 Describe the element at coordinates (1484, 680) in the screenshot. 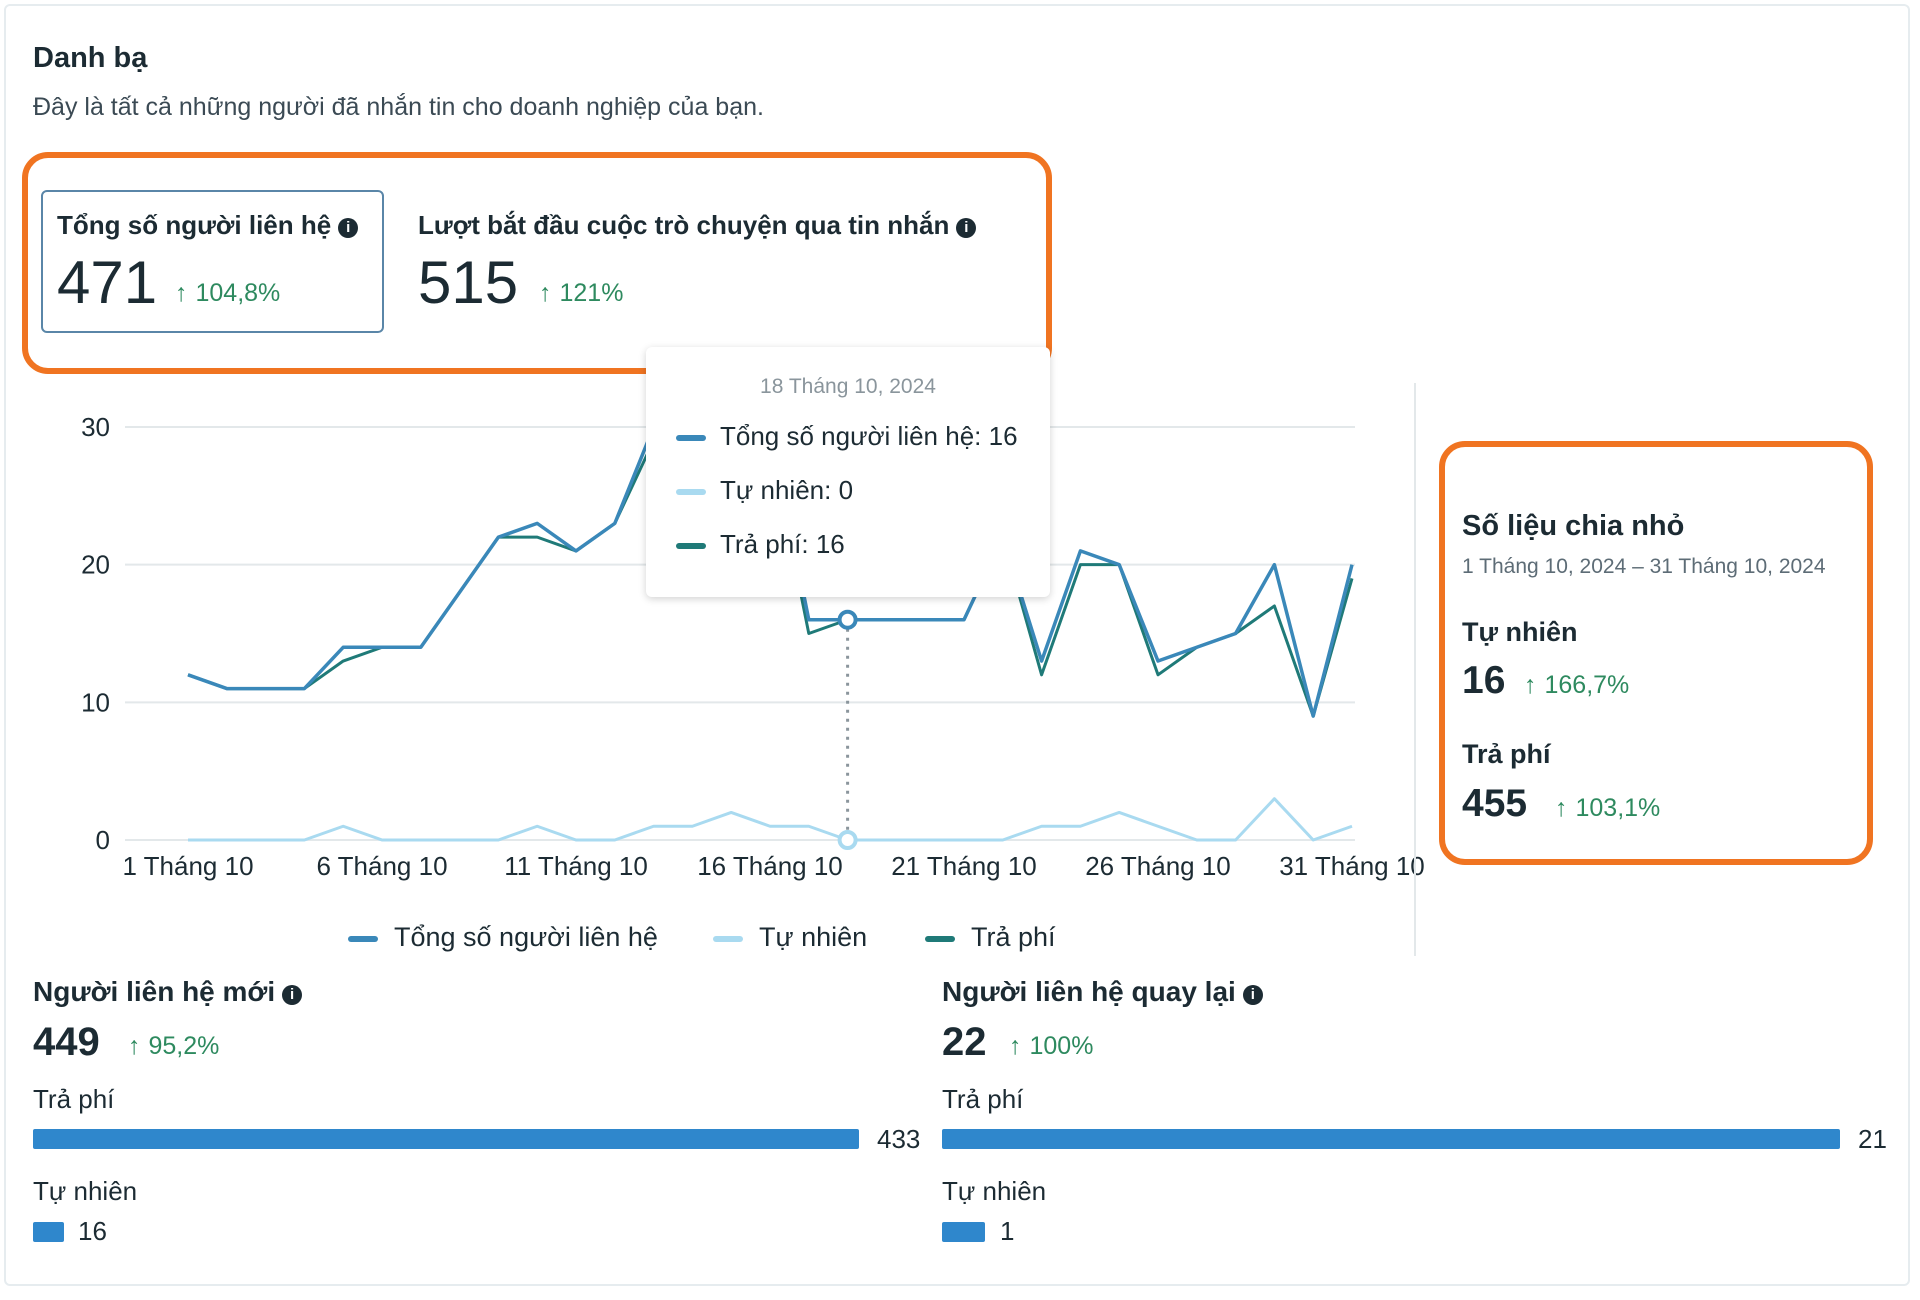

I see `breakdown-organic-value: 16` at that location.